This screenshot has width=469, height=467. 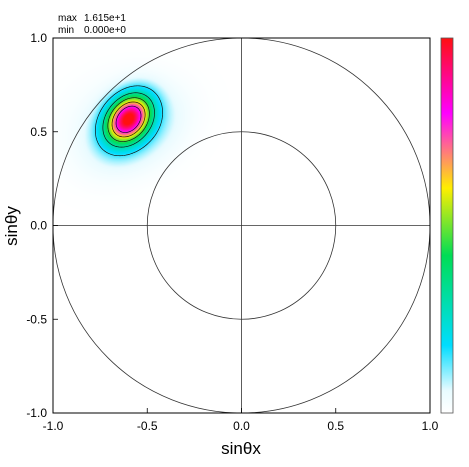 I want to click on y-tick-label: 1.0, so click(x=38, y=38).